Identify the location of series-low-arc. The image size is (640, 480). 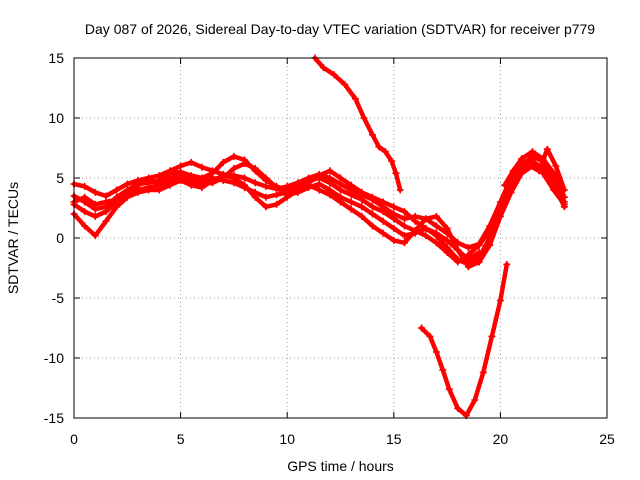
(464, 340).